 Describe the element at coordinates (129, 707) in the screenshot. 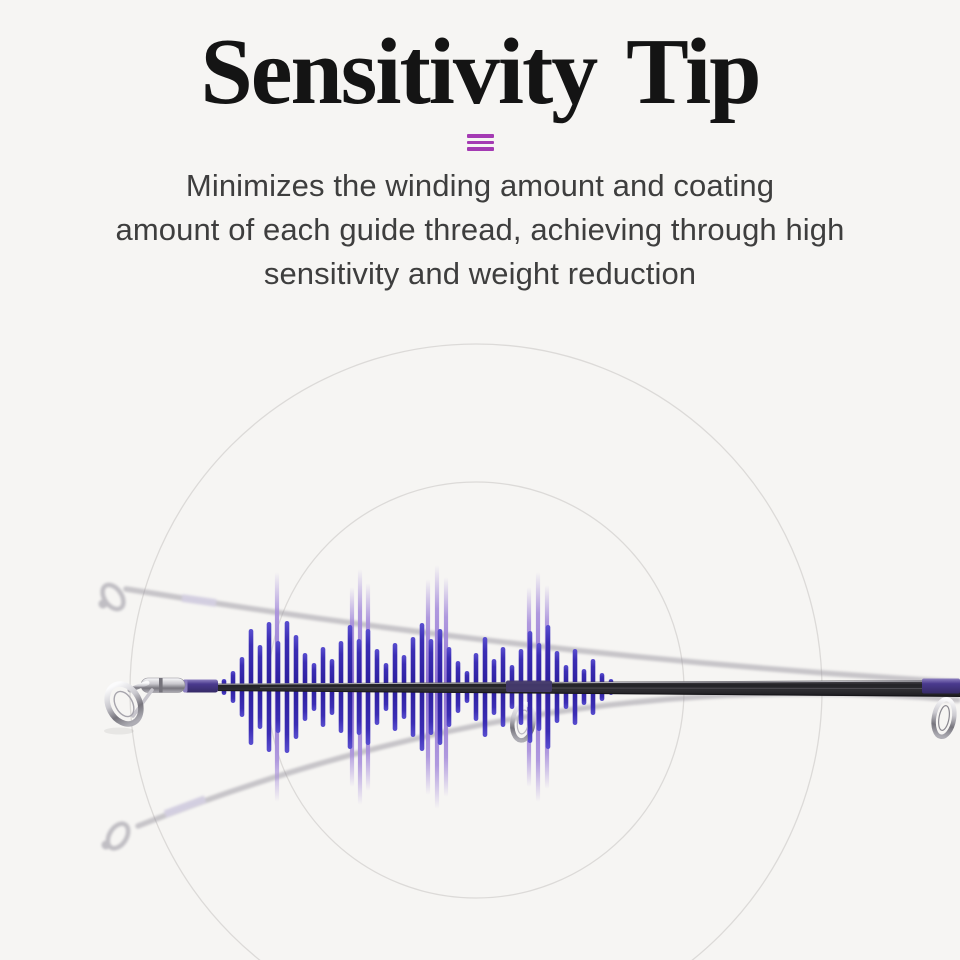

I see `tip-top-guide-icon` at that location.